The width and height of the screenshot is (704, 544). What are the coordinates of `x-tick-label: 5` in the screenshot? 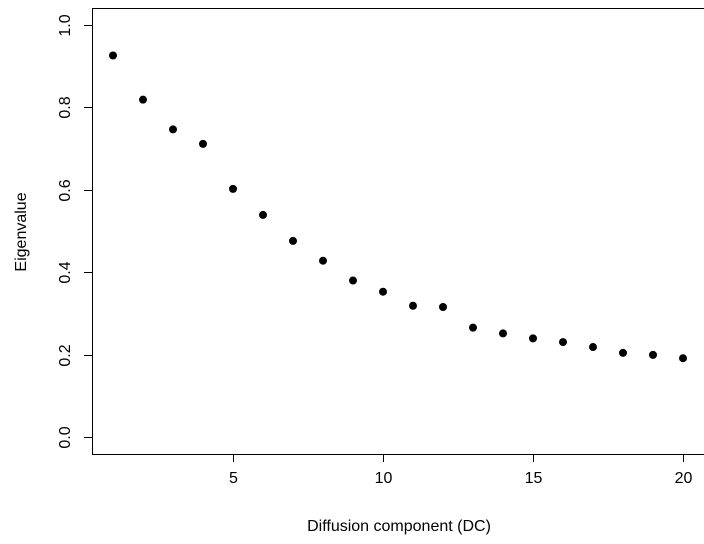 It's located at (233, 478).